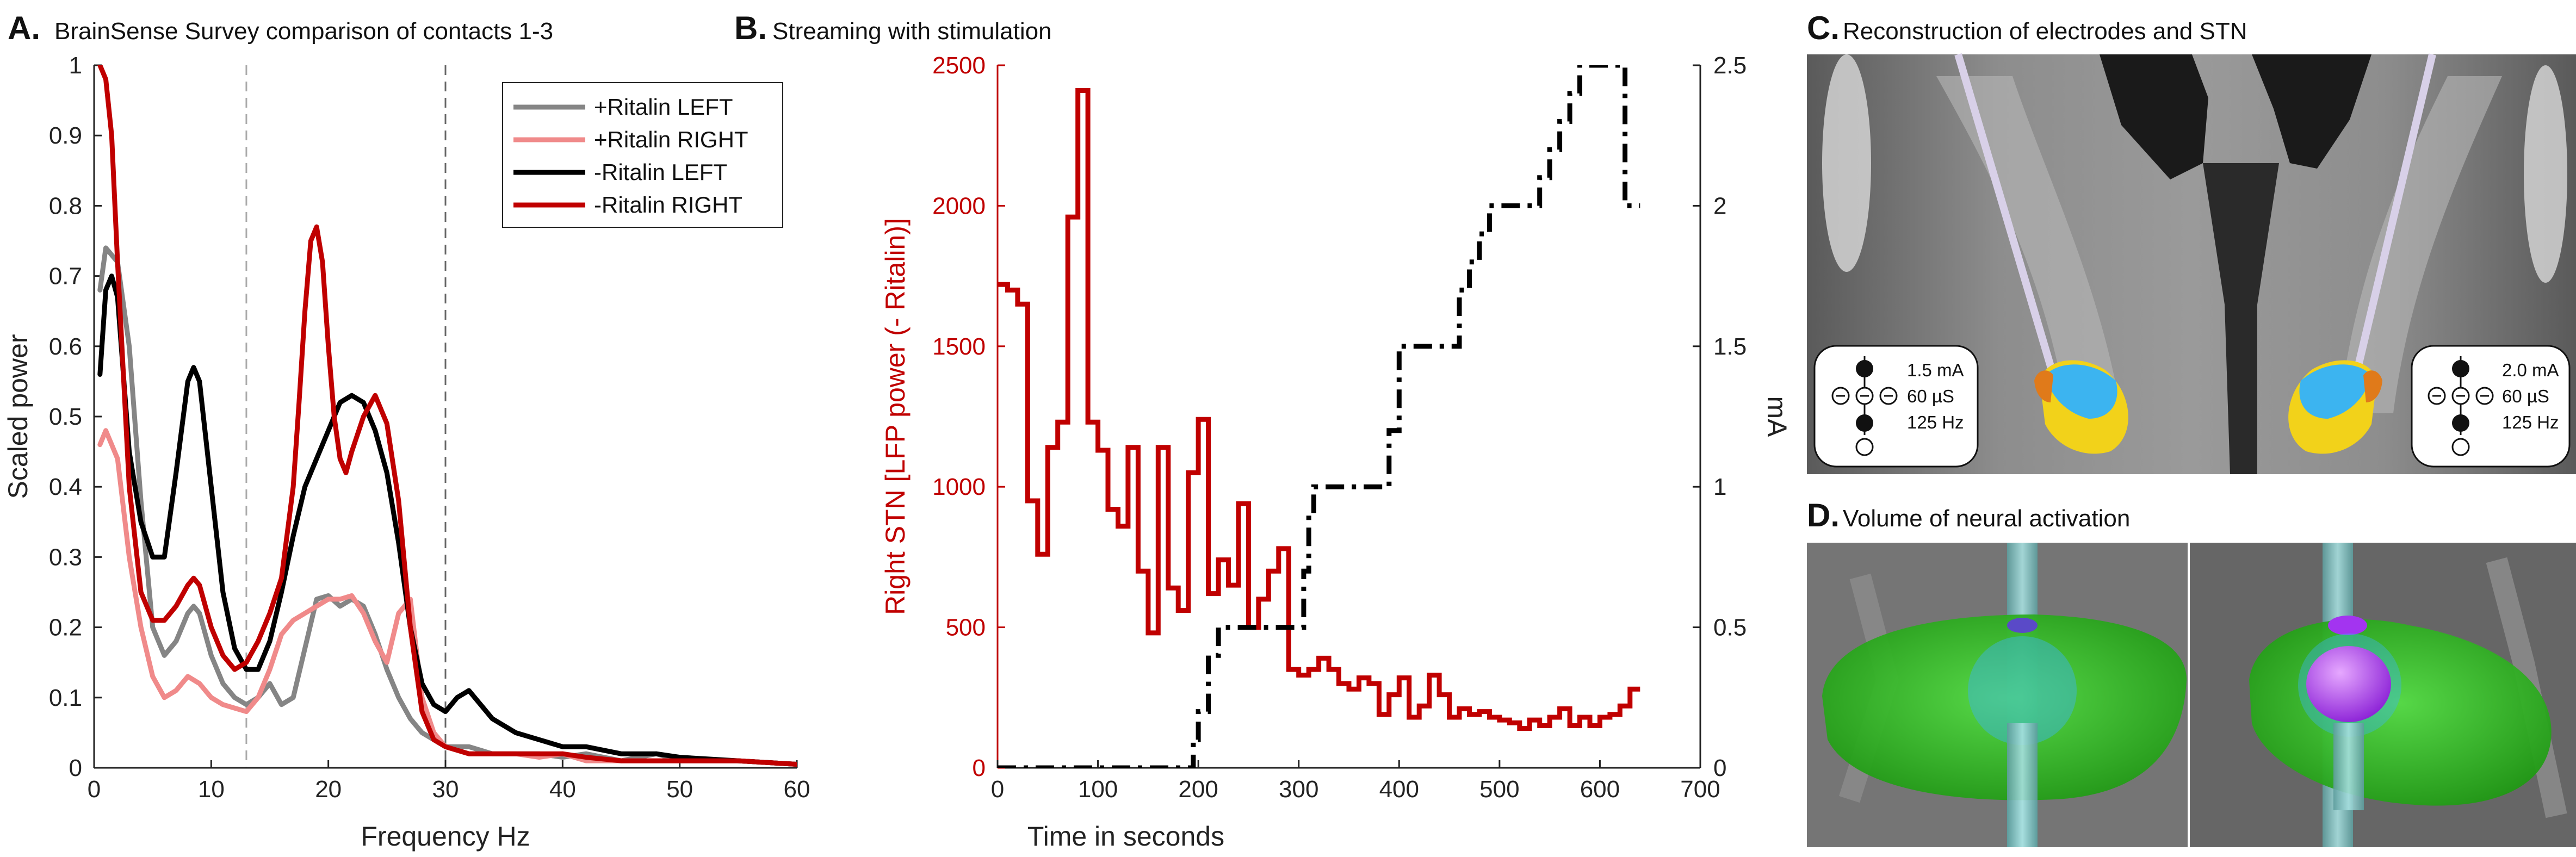 The width and height of the screenshot is (2576, 857). I want to click on stn-orange-left, so click(2043, 386).